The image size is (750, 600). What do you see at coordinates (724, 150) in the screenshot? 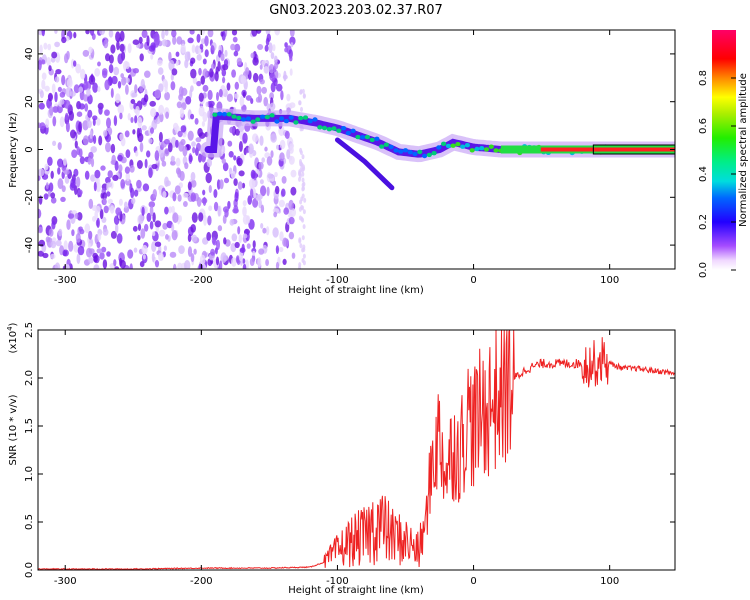
I see `colorbar-gradient` at bounding box center [724, 150].